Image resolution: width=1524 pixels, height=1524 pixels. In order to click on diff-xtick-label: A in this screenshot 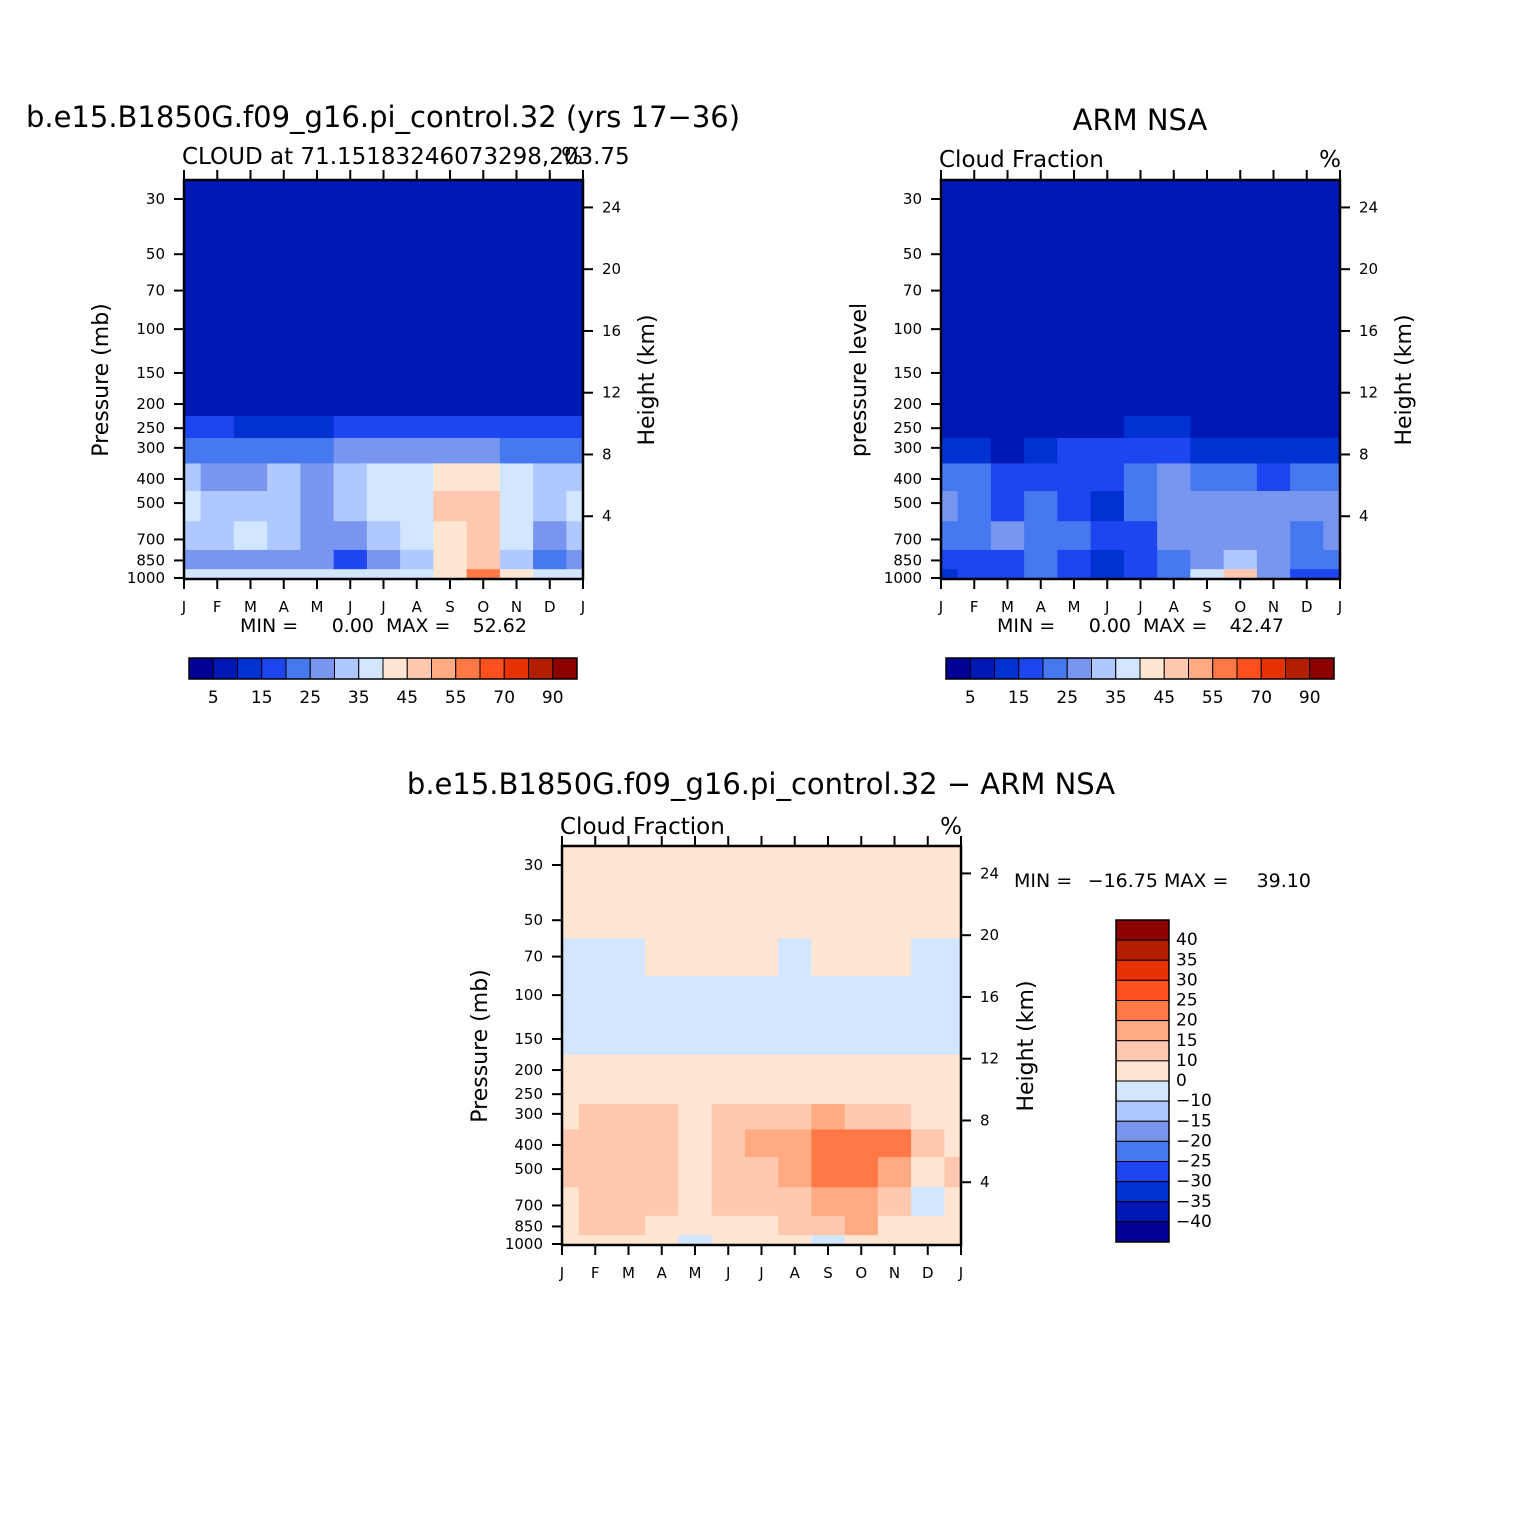, I will do `click(795, 1273)`.